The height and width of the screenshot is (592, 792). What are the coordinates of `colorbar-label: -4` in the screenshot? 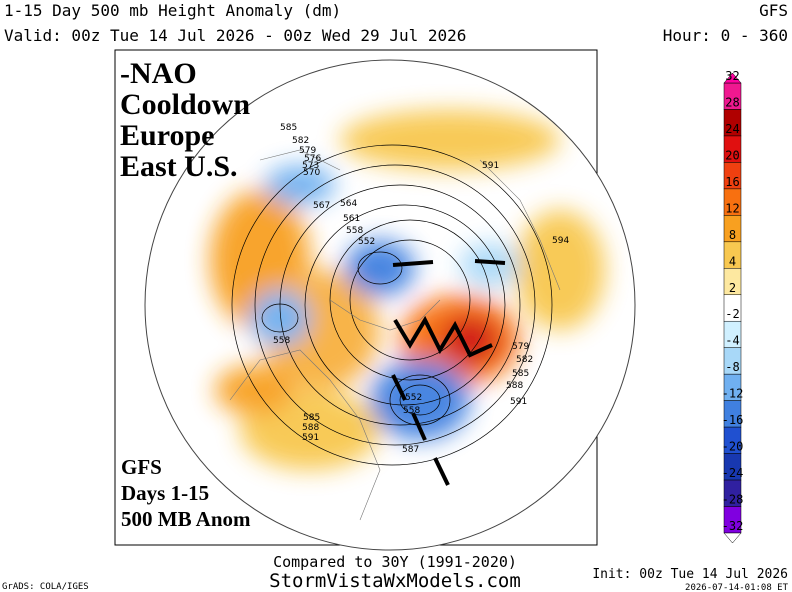 It's located at (732, 341).